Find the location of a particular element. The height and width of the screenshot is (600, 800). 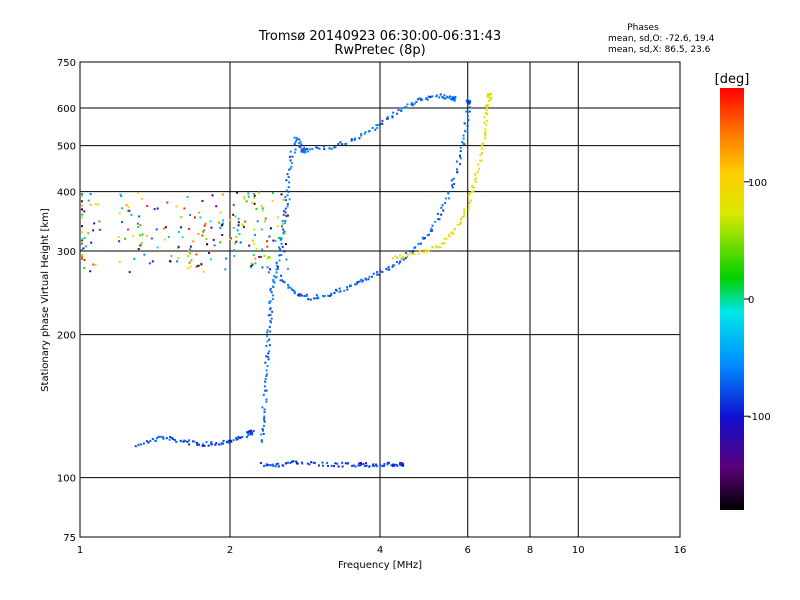

stats-o-mode: mean, sd,O: -72.6, 19.4 is located at coordinates (661, 39).